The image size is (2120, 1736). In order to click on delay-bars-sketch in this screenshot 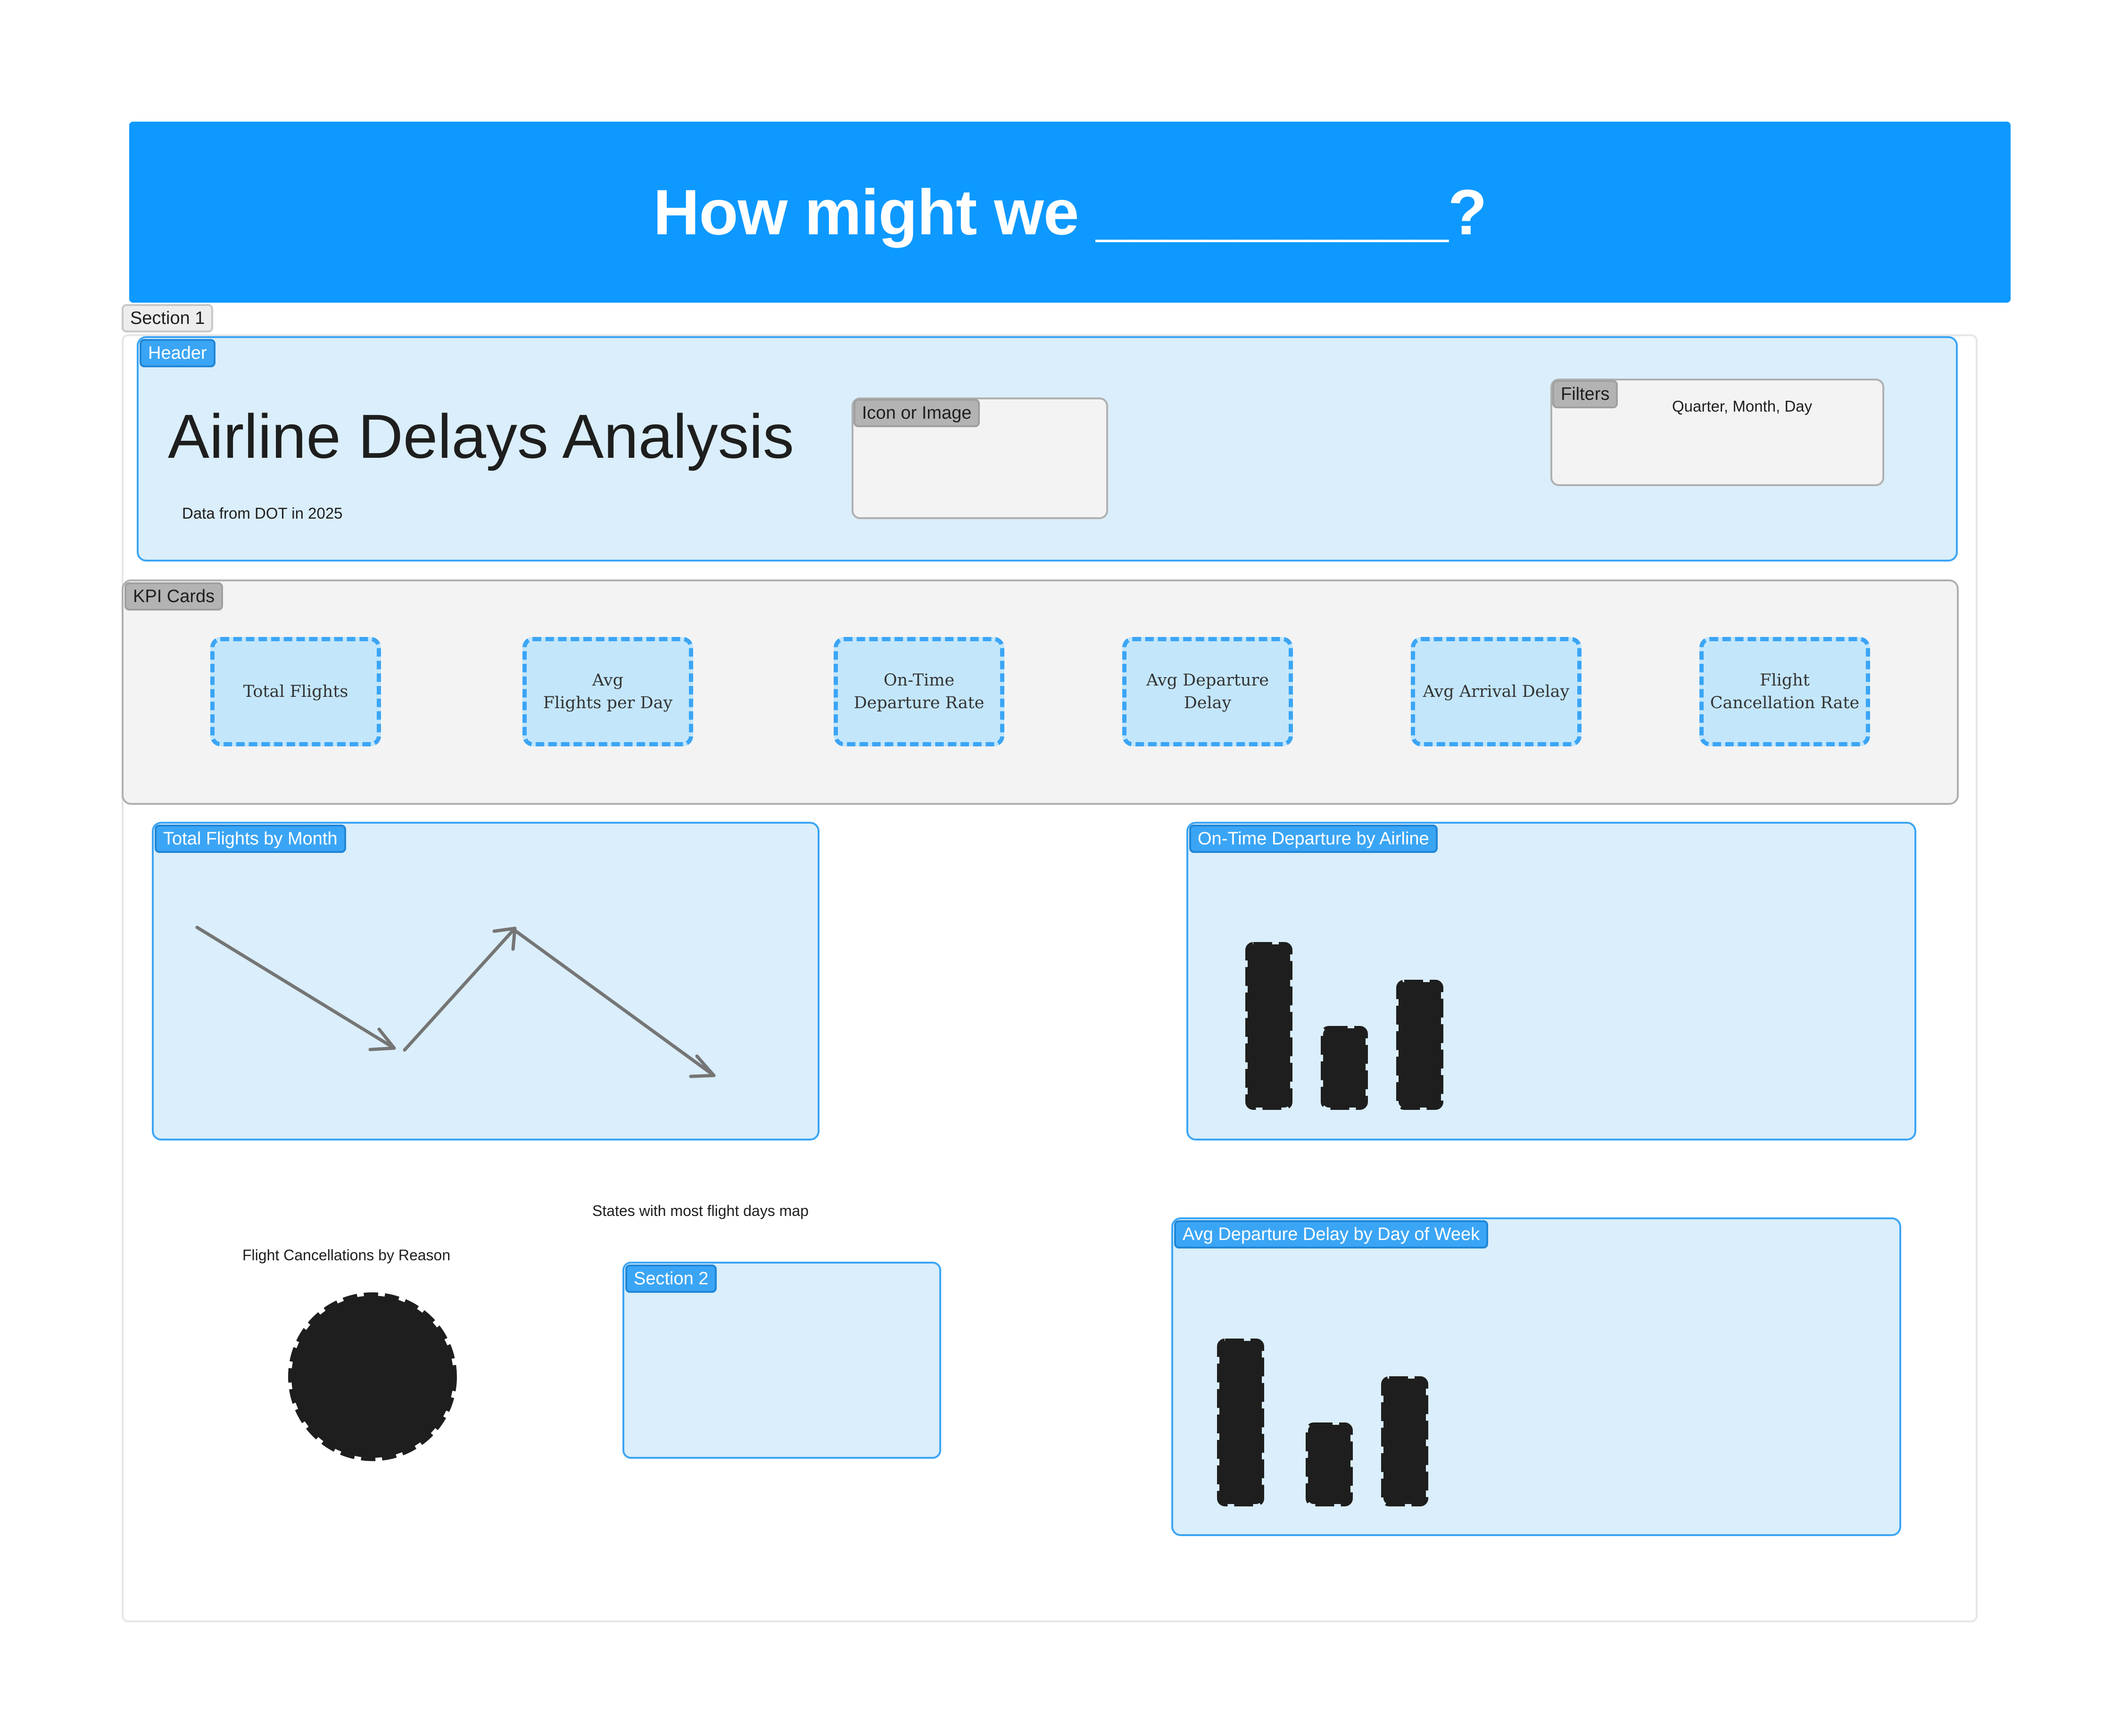, I will do `click(1322, 1422)`.